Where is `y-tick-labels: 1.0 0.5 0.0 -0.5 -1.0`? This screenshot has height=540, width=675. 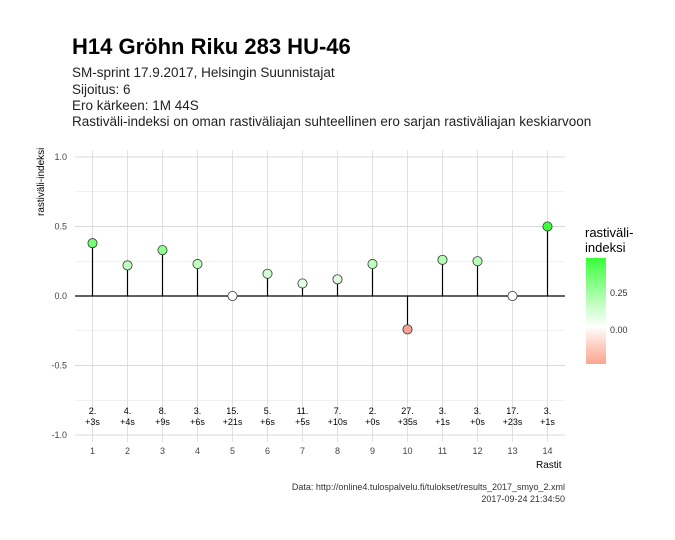
y-tick-labels: 1.0 0.5 0.0 -0.5 -1.0 is located at coordinates (59, 296).